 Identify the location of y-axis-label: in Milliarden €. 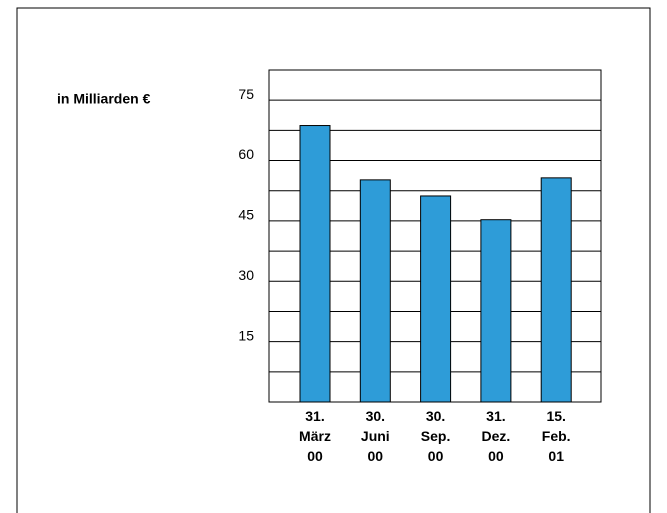
(104, 99).